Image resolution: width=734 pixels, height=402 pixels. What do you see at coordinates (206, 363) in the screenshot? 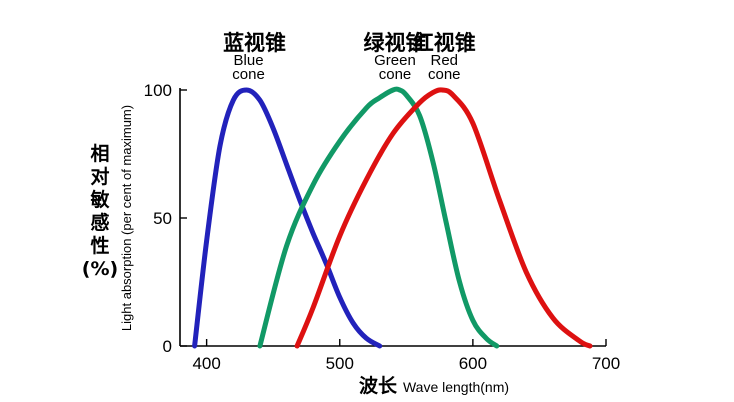
I see `x-tick-label: 400` at bounding box center [206, 363].